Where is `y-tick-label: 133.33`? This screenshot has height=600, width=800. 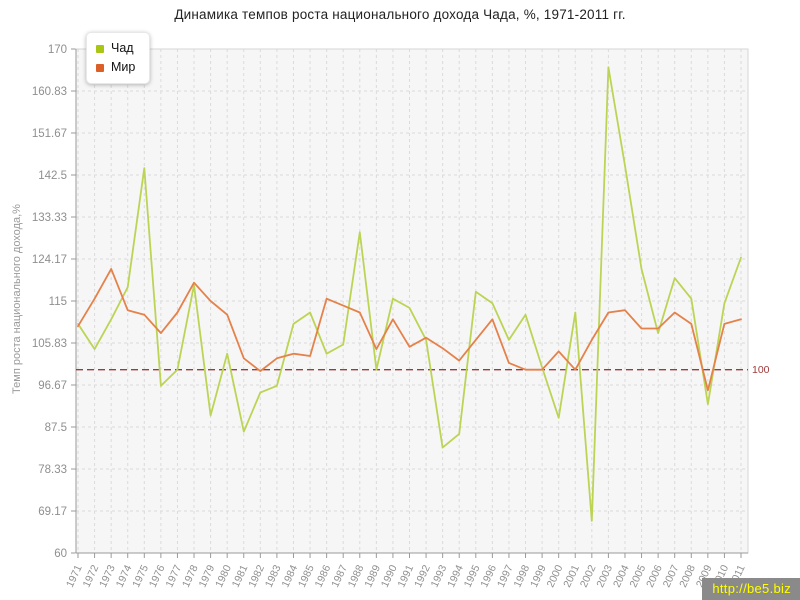 y-tick-label: 133.33 is located at coordinates (49, 218).